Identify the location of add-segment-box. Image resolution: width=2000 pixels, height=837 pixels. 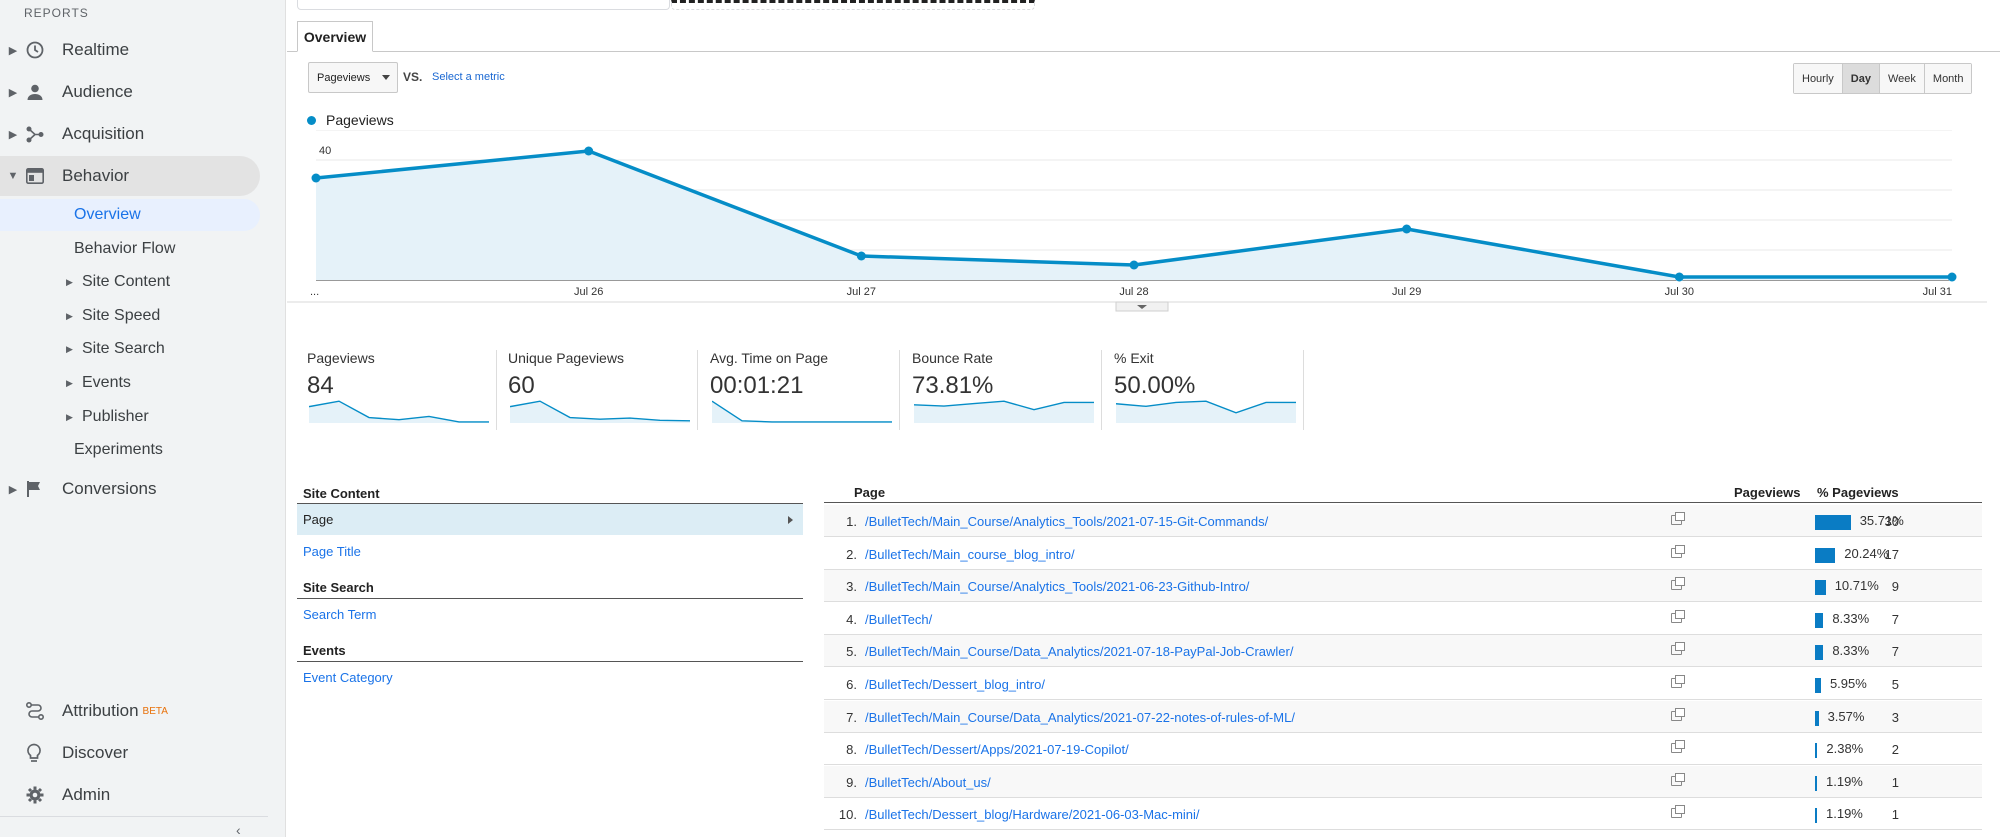
(853, 5).